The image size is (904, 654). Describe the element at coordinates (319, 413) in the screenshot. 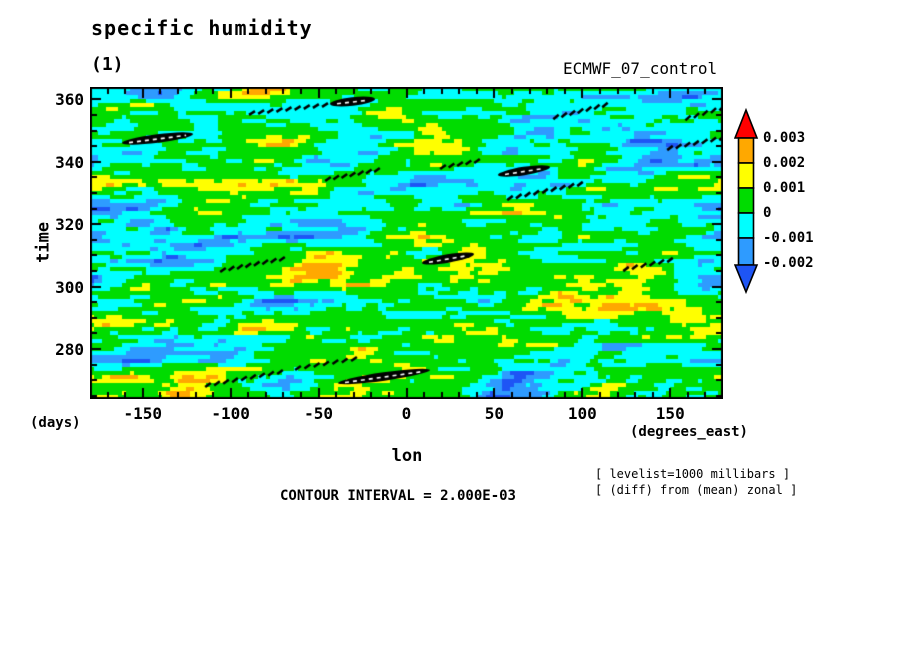

I see `x-tick-label: -50` at that location.